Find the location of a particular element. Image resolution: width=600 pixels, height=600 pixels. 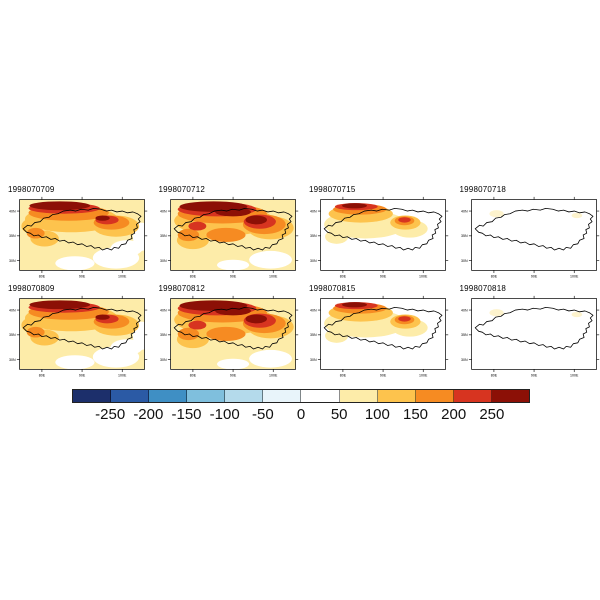

colorbar-tick-label: -50 is located at coordinates (262, 414).